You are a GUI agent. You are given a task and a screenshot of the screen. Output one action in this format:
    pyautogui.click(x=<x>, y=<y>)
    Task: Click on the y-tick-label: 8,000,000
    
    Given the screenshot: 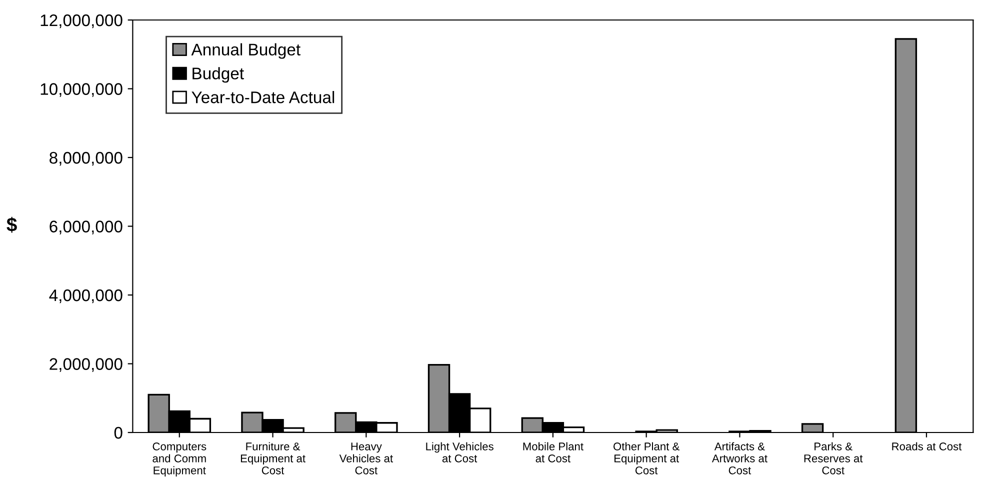 What is the action you would take?
    pyautogui.click(x=86, y=159)
    